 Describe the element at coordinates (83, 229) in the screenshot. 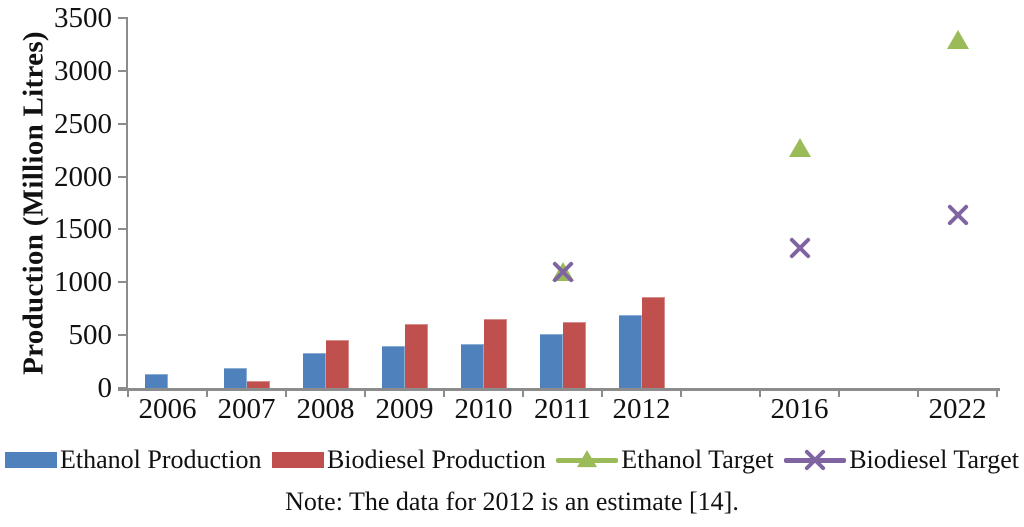

I see `y-tick-label: 1500` at that location.